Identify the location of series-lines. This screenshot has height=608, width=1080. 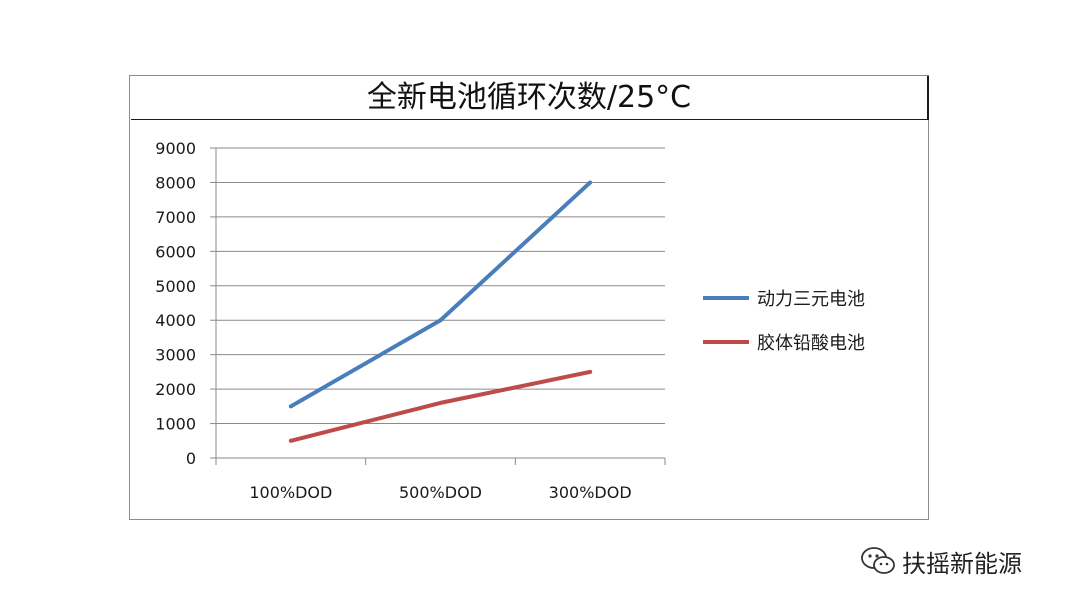
(440, 311).